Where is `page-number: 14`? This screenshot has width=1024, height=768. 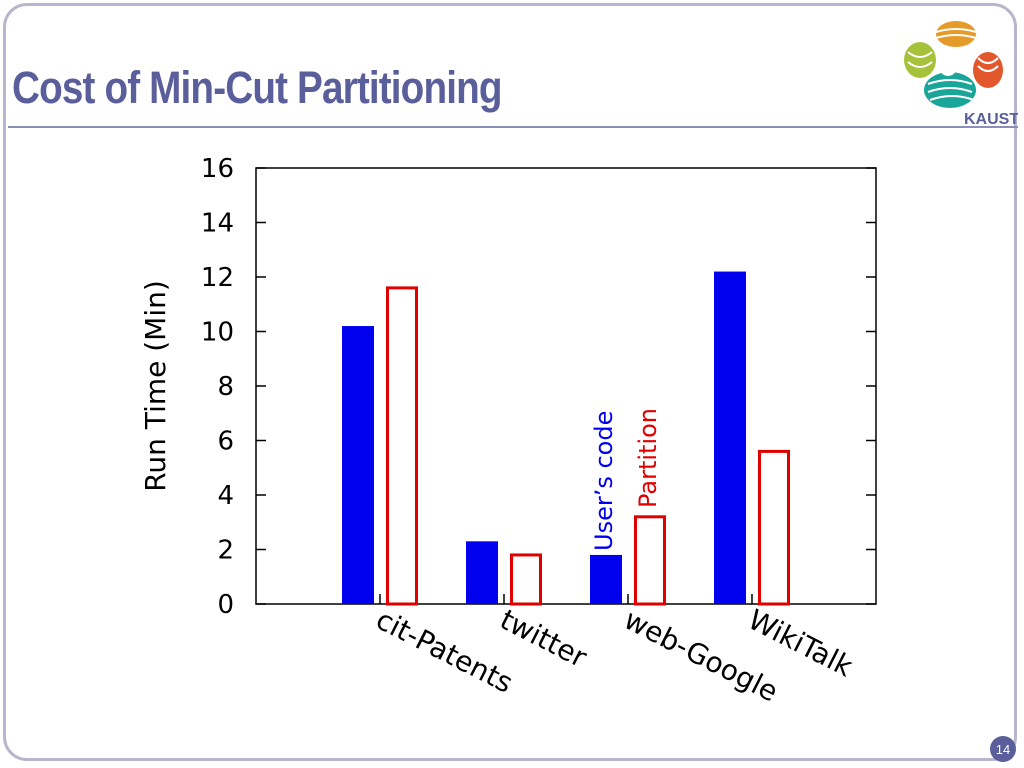
page-number: 14 is located at coordinates (1003, 749).